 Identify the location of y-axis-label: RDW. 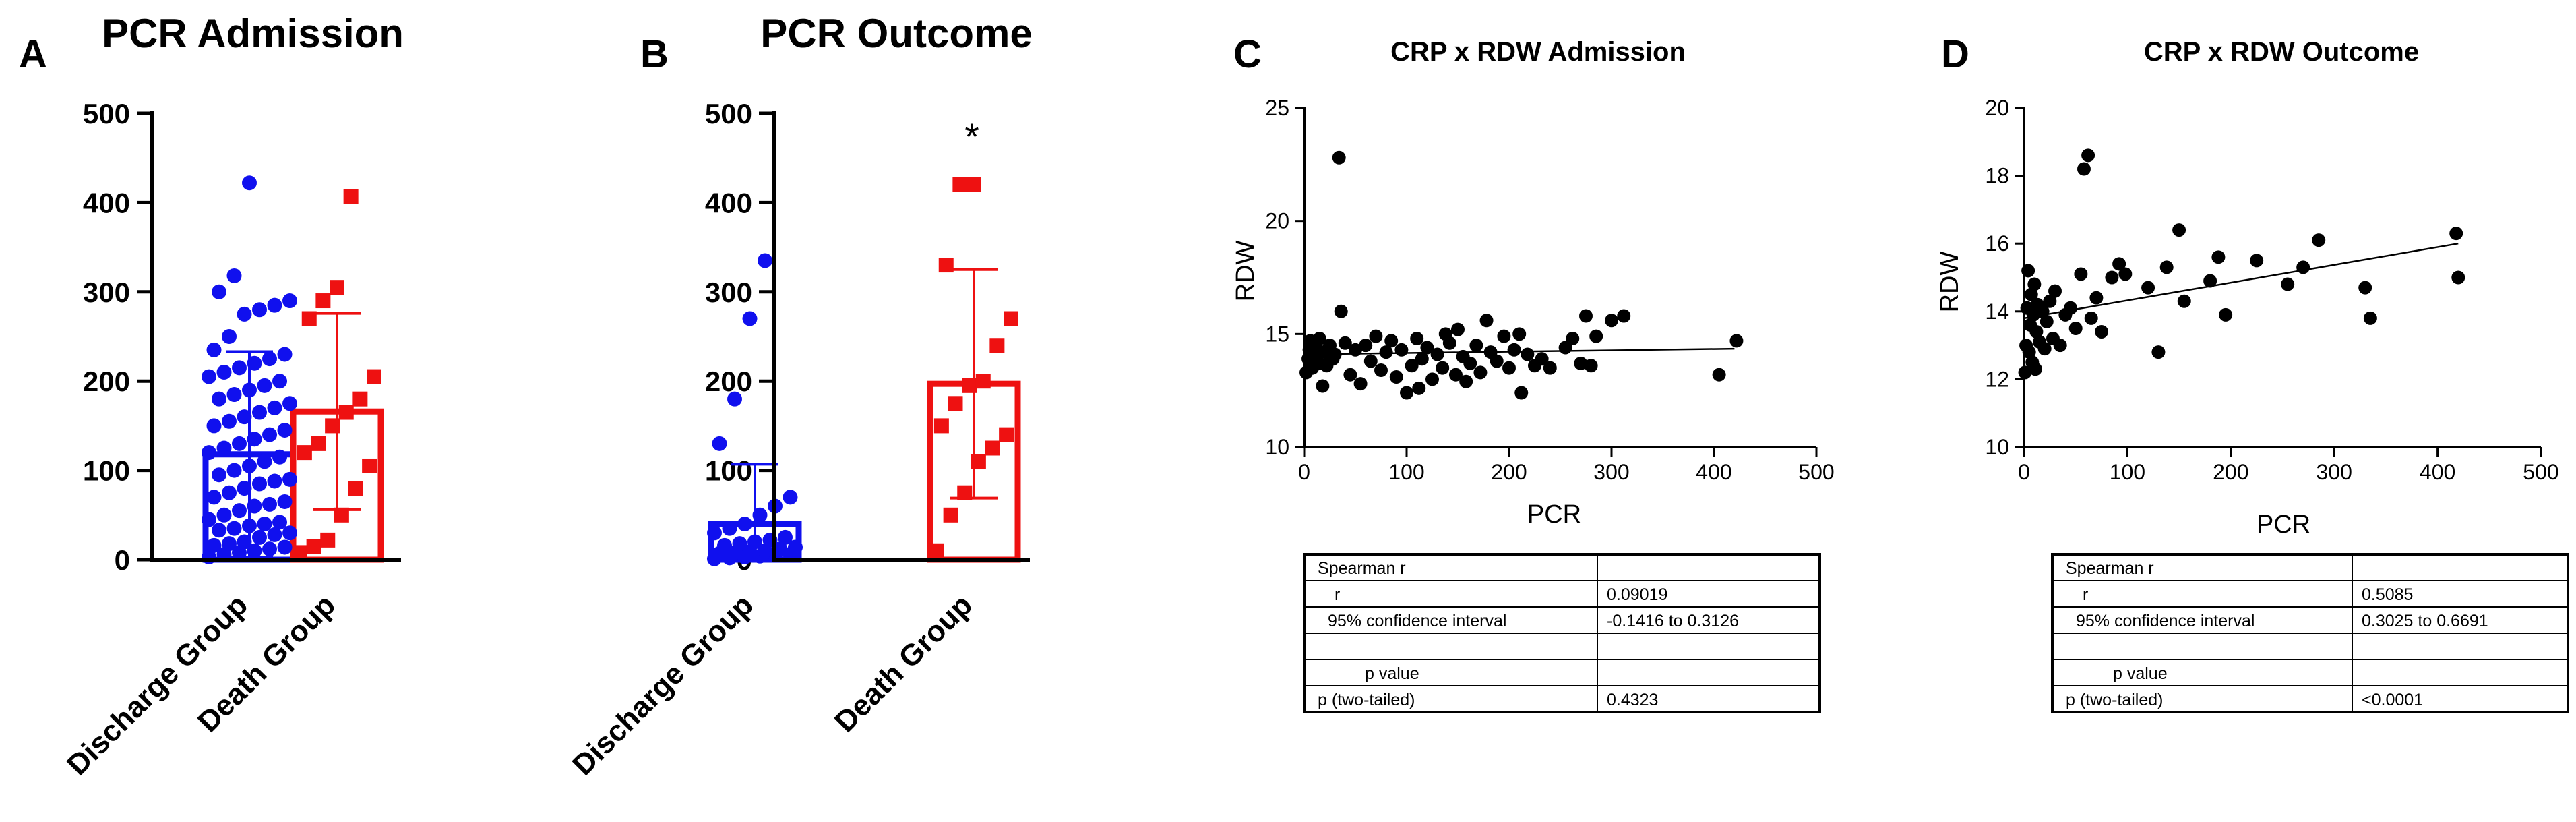
(1246, 270).